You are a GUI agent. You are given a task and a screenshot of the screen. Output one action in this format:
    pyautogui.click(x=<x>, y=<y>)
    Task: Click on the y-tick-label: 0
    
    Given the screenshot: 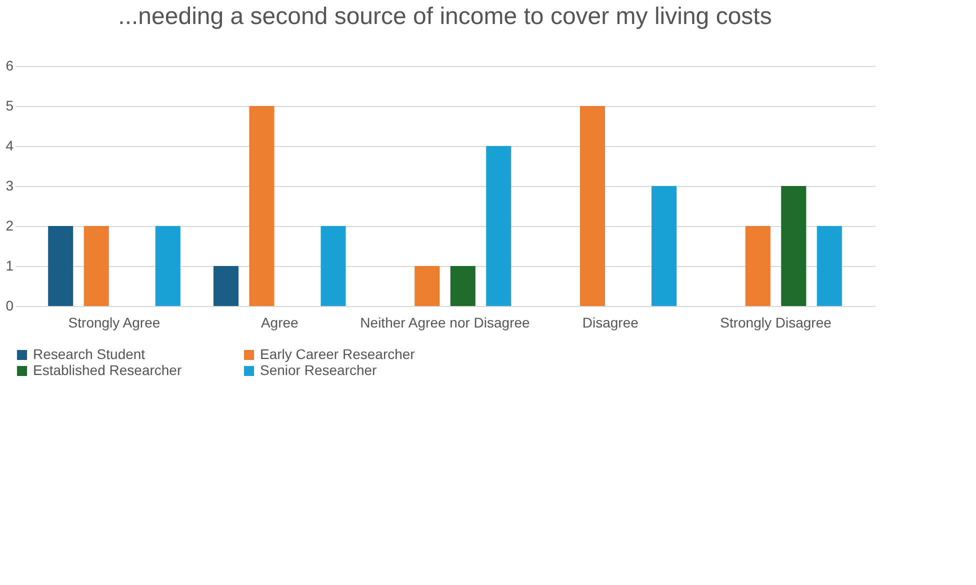 What is the action you would take?
    pyautogui.click(x=10, y=306)
    